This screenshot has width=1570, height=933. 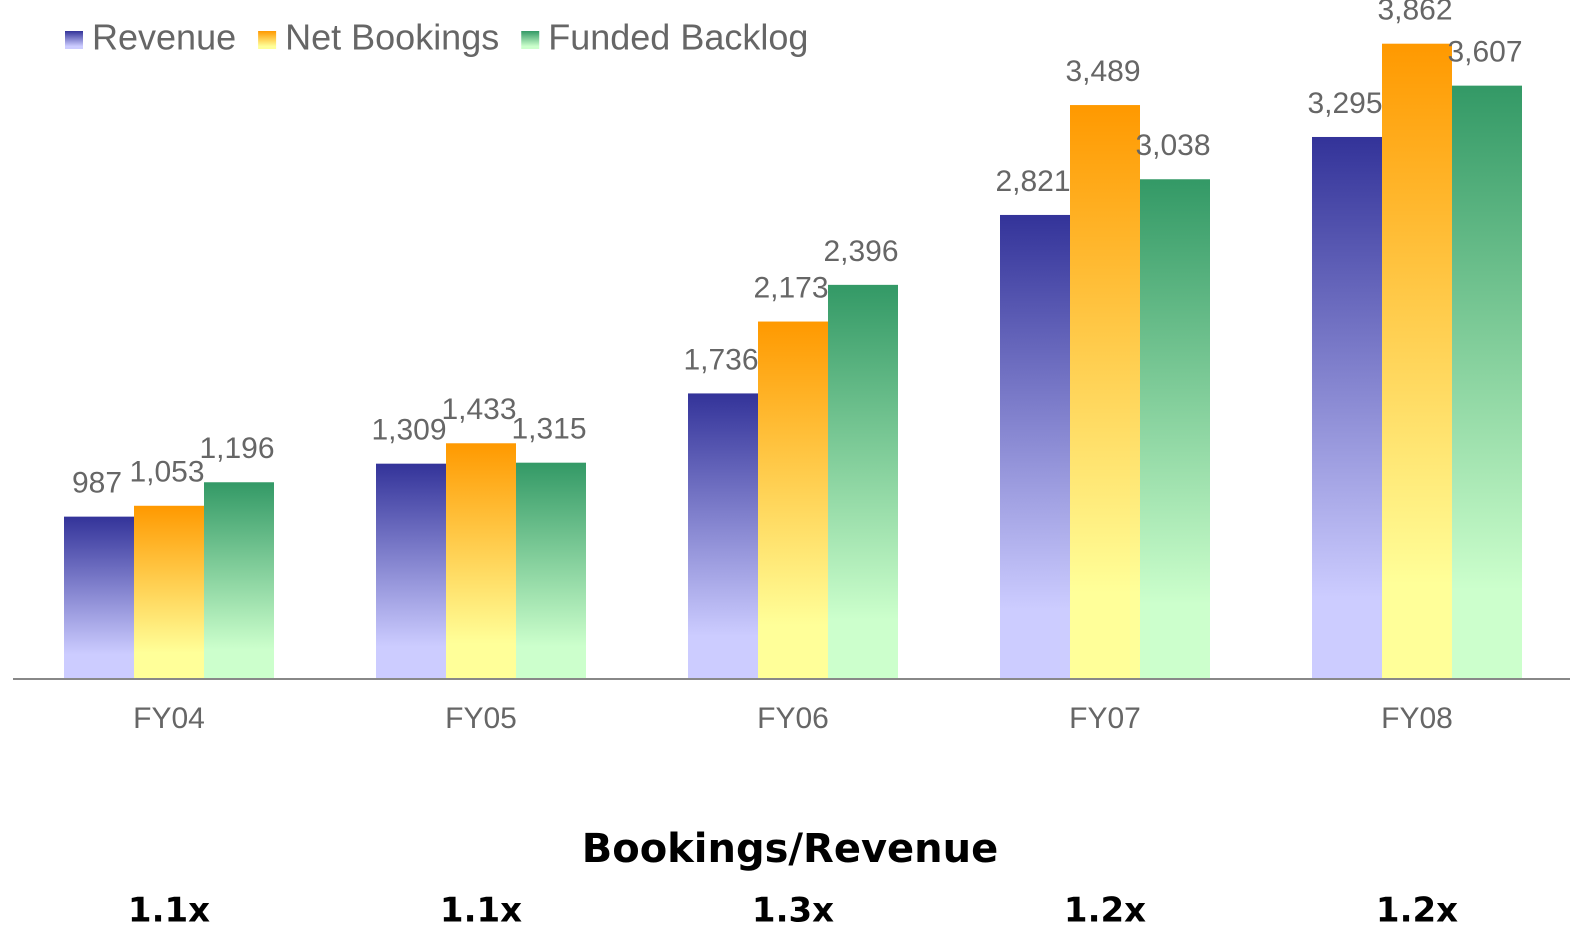 What do you see at coordinates (1414, 13) in the screenshot?
I see `value-label: 3,862` at bounding box center [1414, 13].